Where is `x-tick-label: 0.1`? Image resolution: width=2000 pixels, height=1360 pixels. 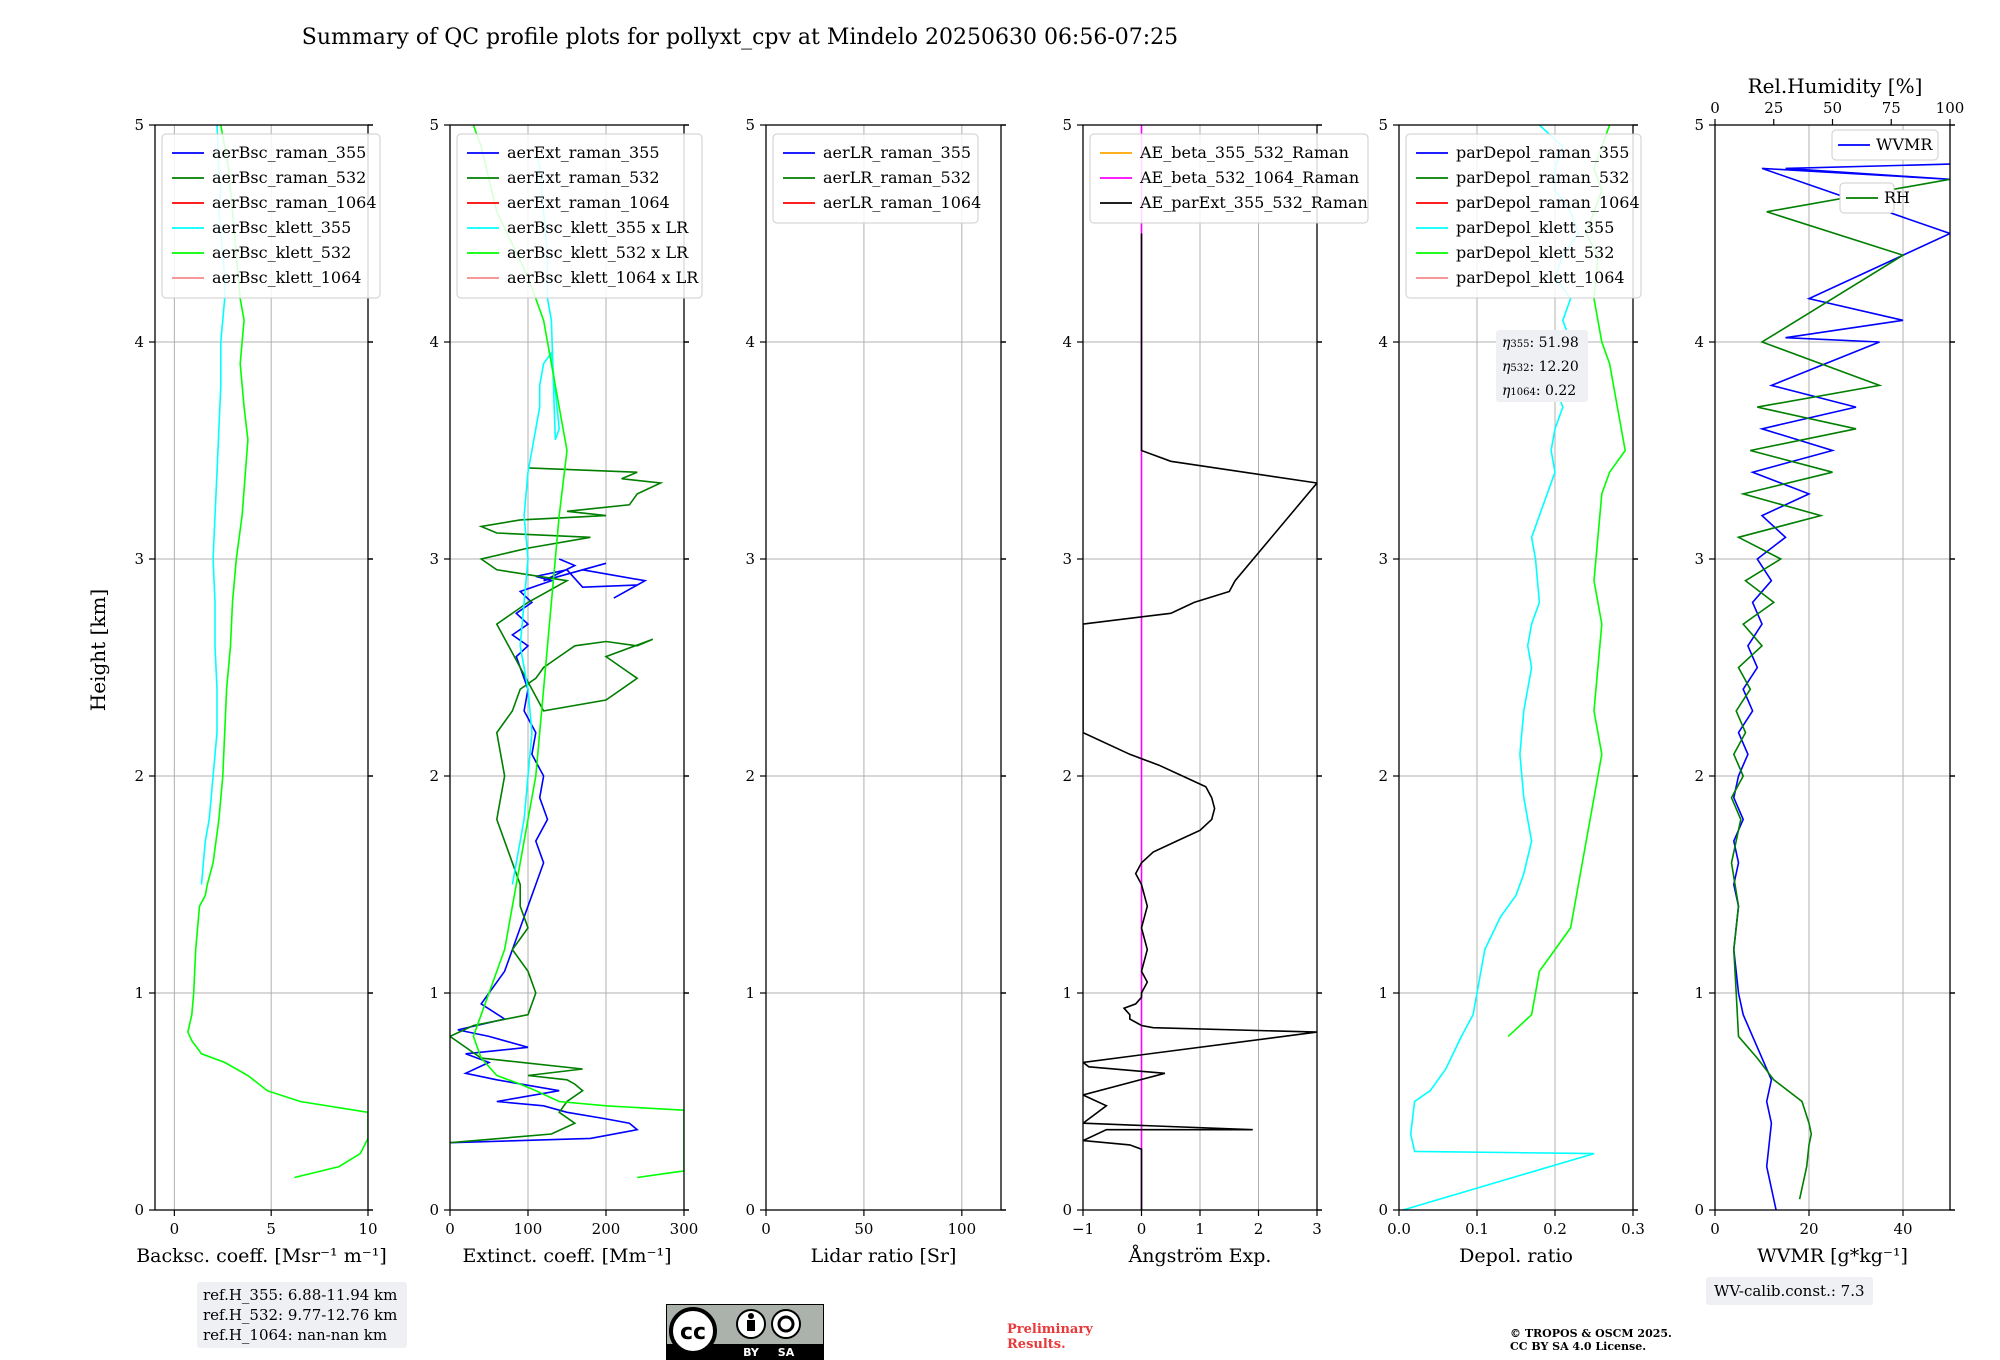
x-tick-label: 0.1 is located at coordinates (1477, 1229).